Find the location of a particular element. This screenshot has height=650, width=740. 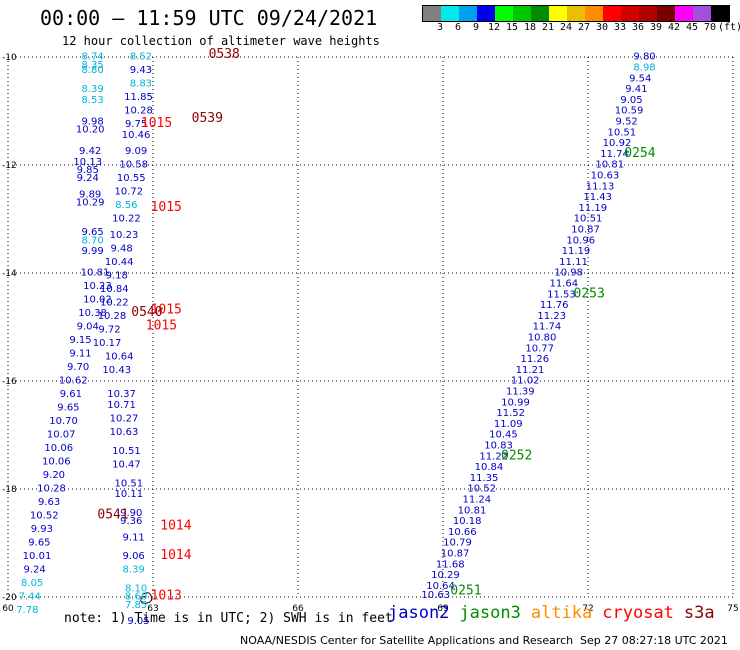

swh-value: 10.80 is located at coordinates (542, 338).